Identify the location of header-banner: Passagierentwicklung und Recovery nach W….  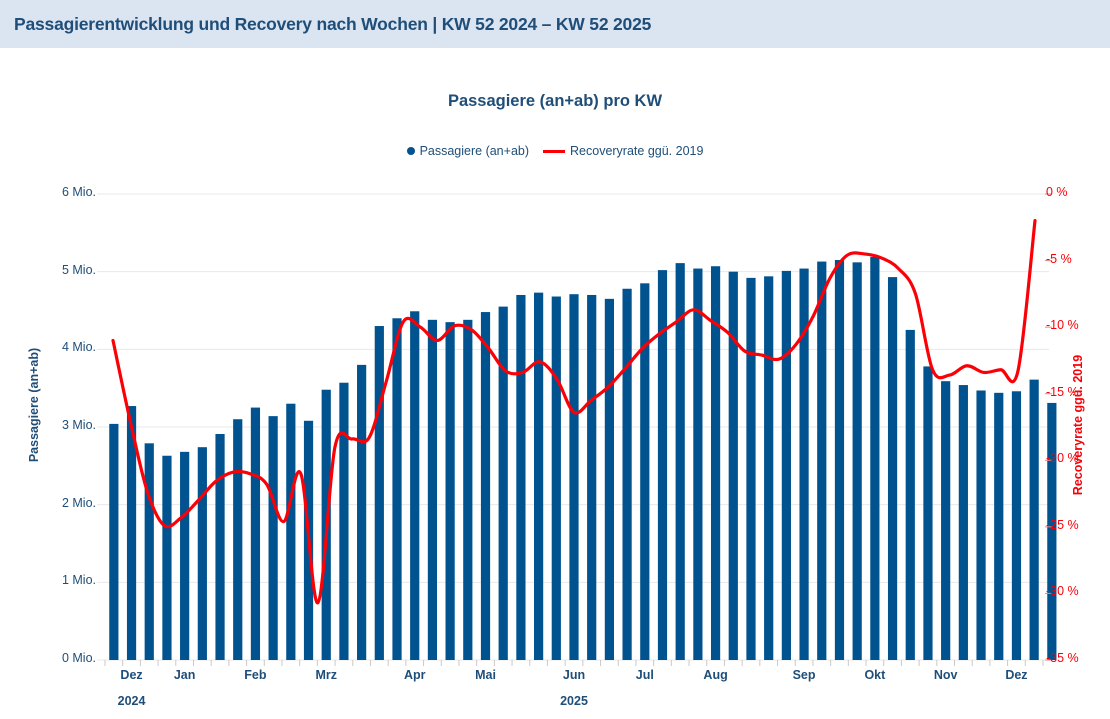
(555, 24).